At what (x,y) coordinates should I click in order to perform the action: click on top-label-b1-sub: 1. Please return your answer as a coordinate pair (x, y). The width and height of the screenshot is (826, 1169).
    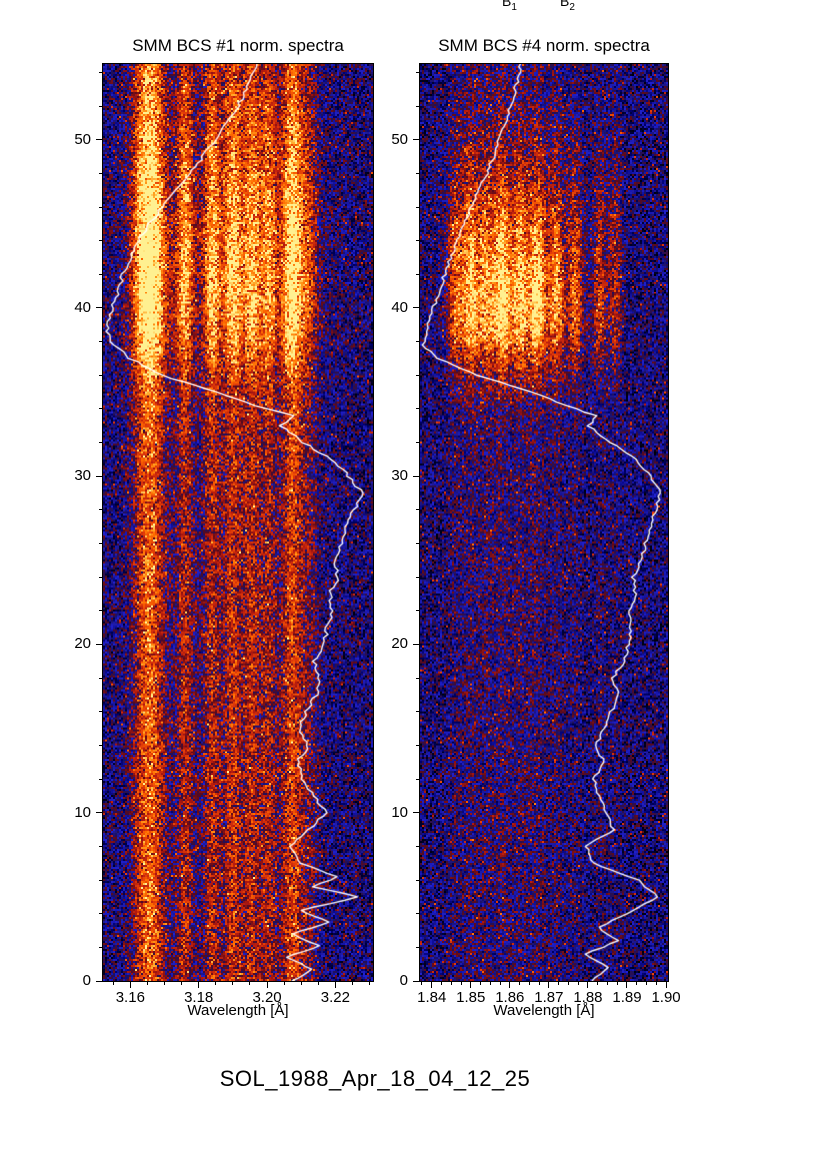
    Looking at the image, I should click on (514, 7).